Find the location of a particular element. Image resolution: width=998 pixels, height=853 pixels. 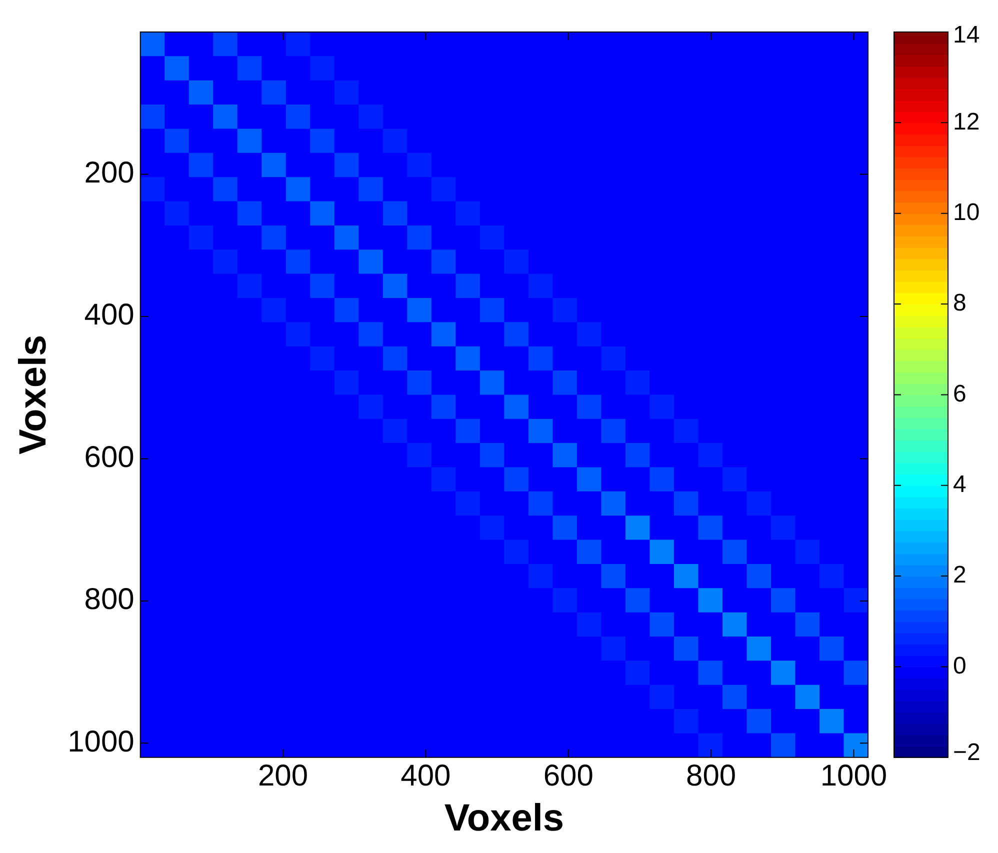

y-tick-label: 600 is located at coordinates (109, 457).